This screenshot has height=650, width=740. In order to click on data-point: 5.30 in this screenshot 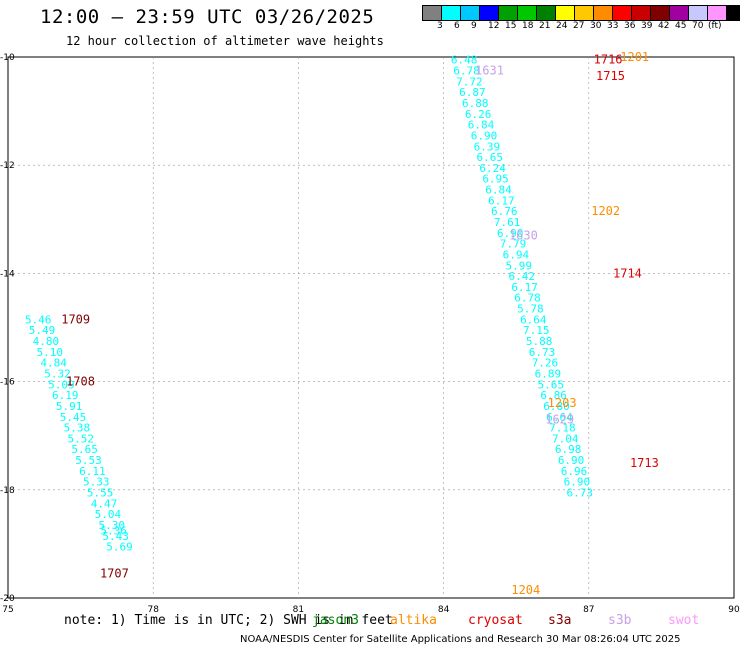, I will do `click(112, 525)`.